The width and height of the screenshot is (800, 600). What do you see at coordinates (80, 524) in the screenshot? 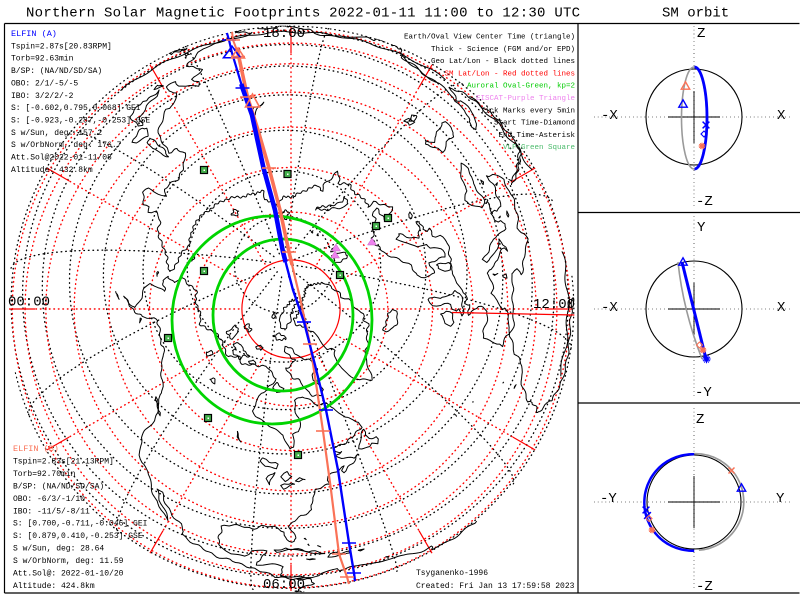
I see `svg-text: S: [0.700,-0.711,-0.046] GEI` at bounding box center [80, 524].